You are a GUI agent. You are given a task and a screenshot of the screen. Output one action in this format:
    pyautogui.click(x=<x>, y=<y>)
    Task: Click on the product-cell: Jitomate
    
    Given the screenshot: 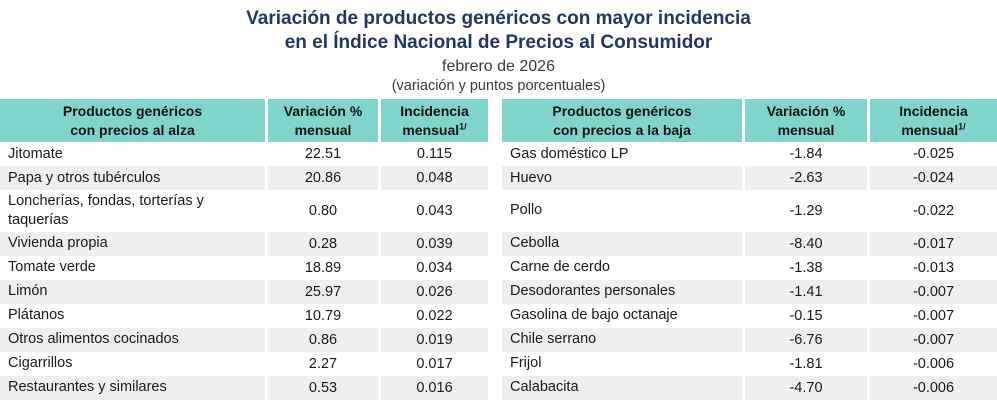 What is the action you would take?
    pyautogui.click(x=132, y=154)
    